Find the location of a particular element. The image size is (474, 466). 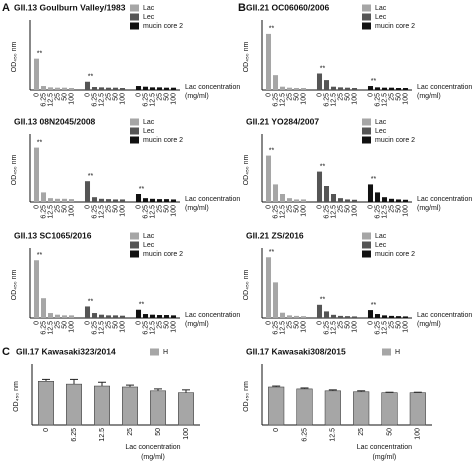

panel-letter: A is located at coordinates (6, 8).